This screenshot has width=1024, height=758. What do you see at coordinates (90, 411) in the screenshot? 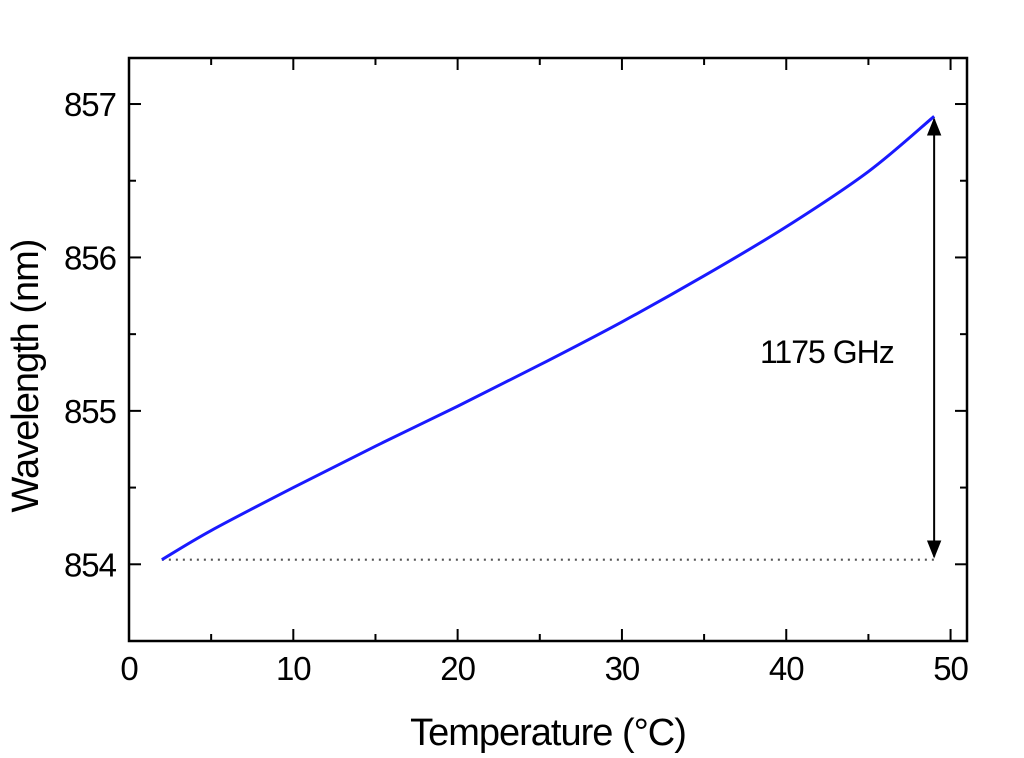
I see `y-tick-label: 855` at bounding box center [90, 411].